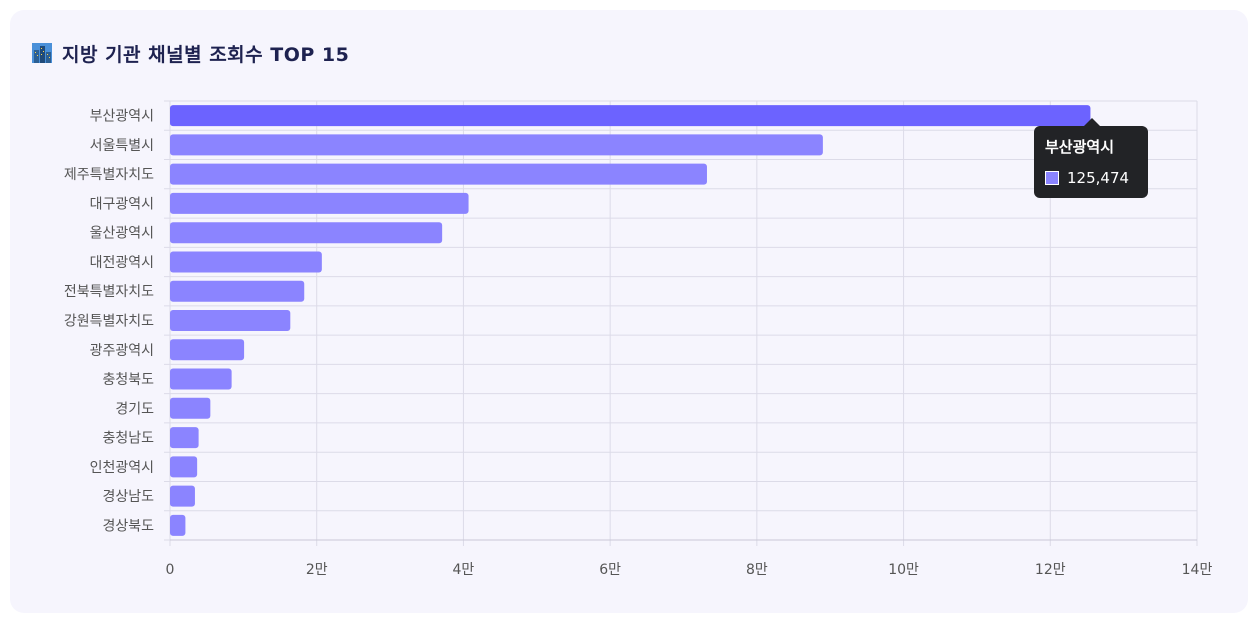 The image size is (1255, 636). What do you see at coordinates (109, 322) in the screenshot?
I see `y-tick-label: 강원특별자치도` at bounding box center [109, 322].